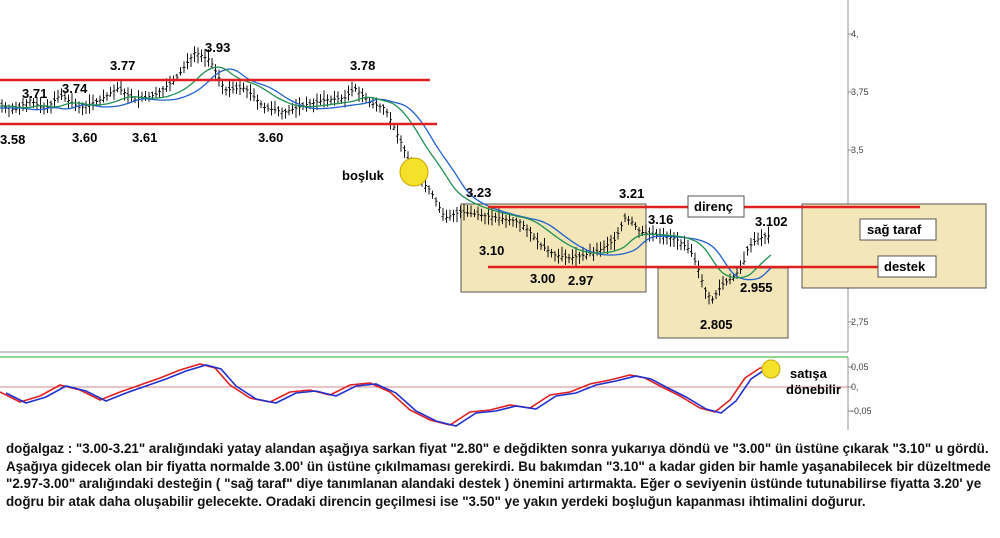 The height and width of the screenshot is (538, 1000). Describe the element at coordinates (861, 411) in the screenshot. I see `oscillator-axis-tick-label: -0,05` at that location.